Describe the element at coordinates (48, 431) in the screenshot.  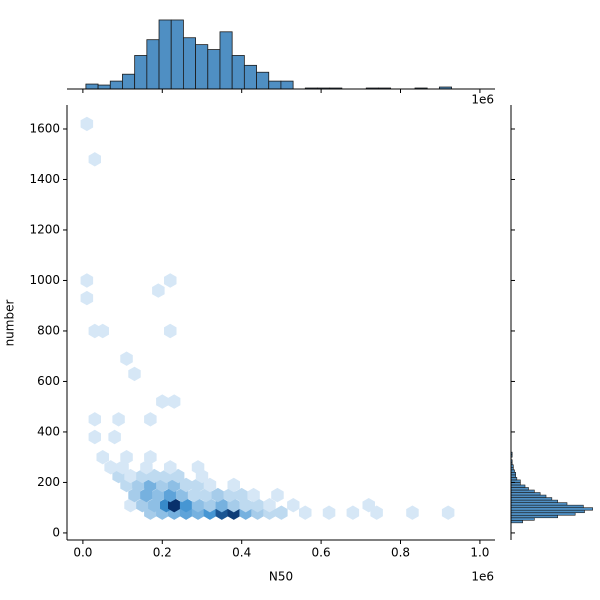
I see `y-tick-label: 400` at that location.